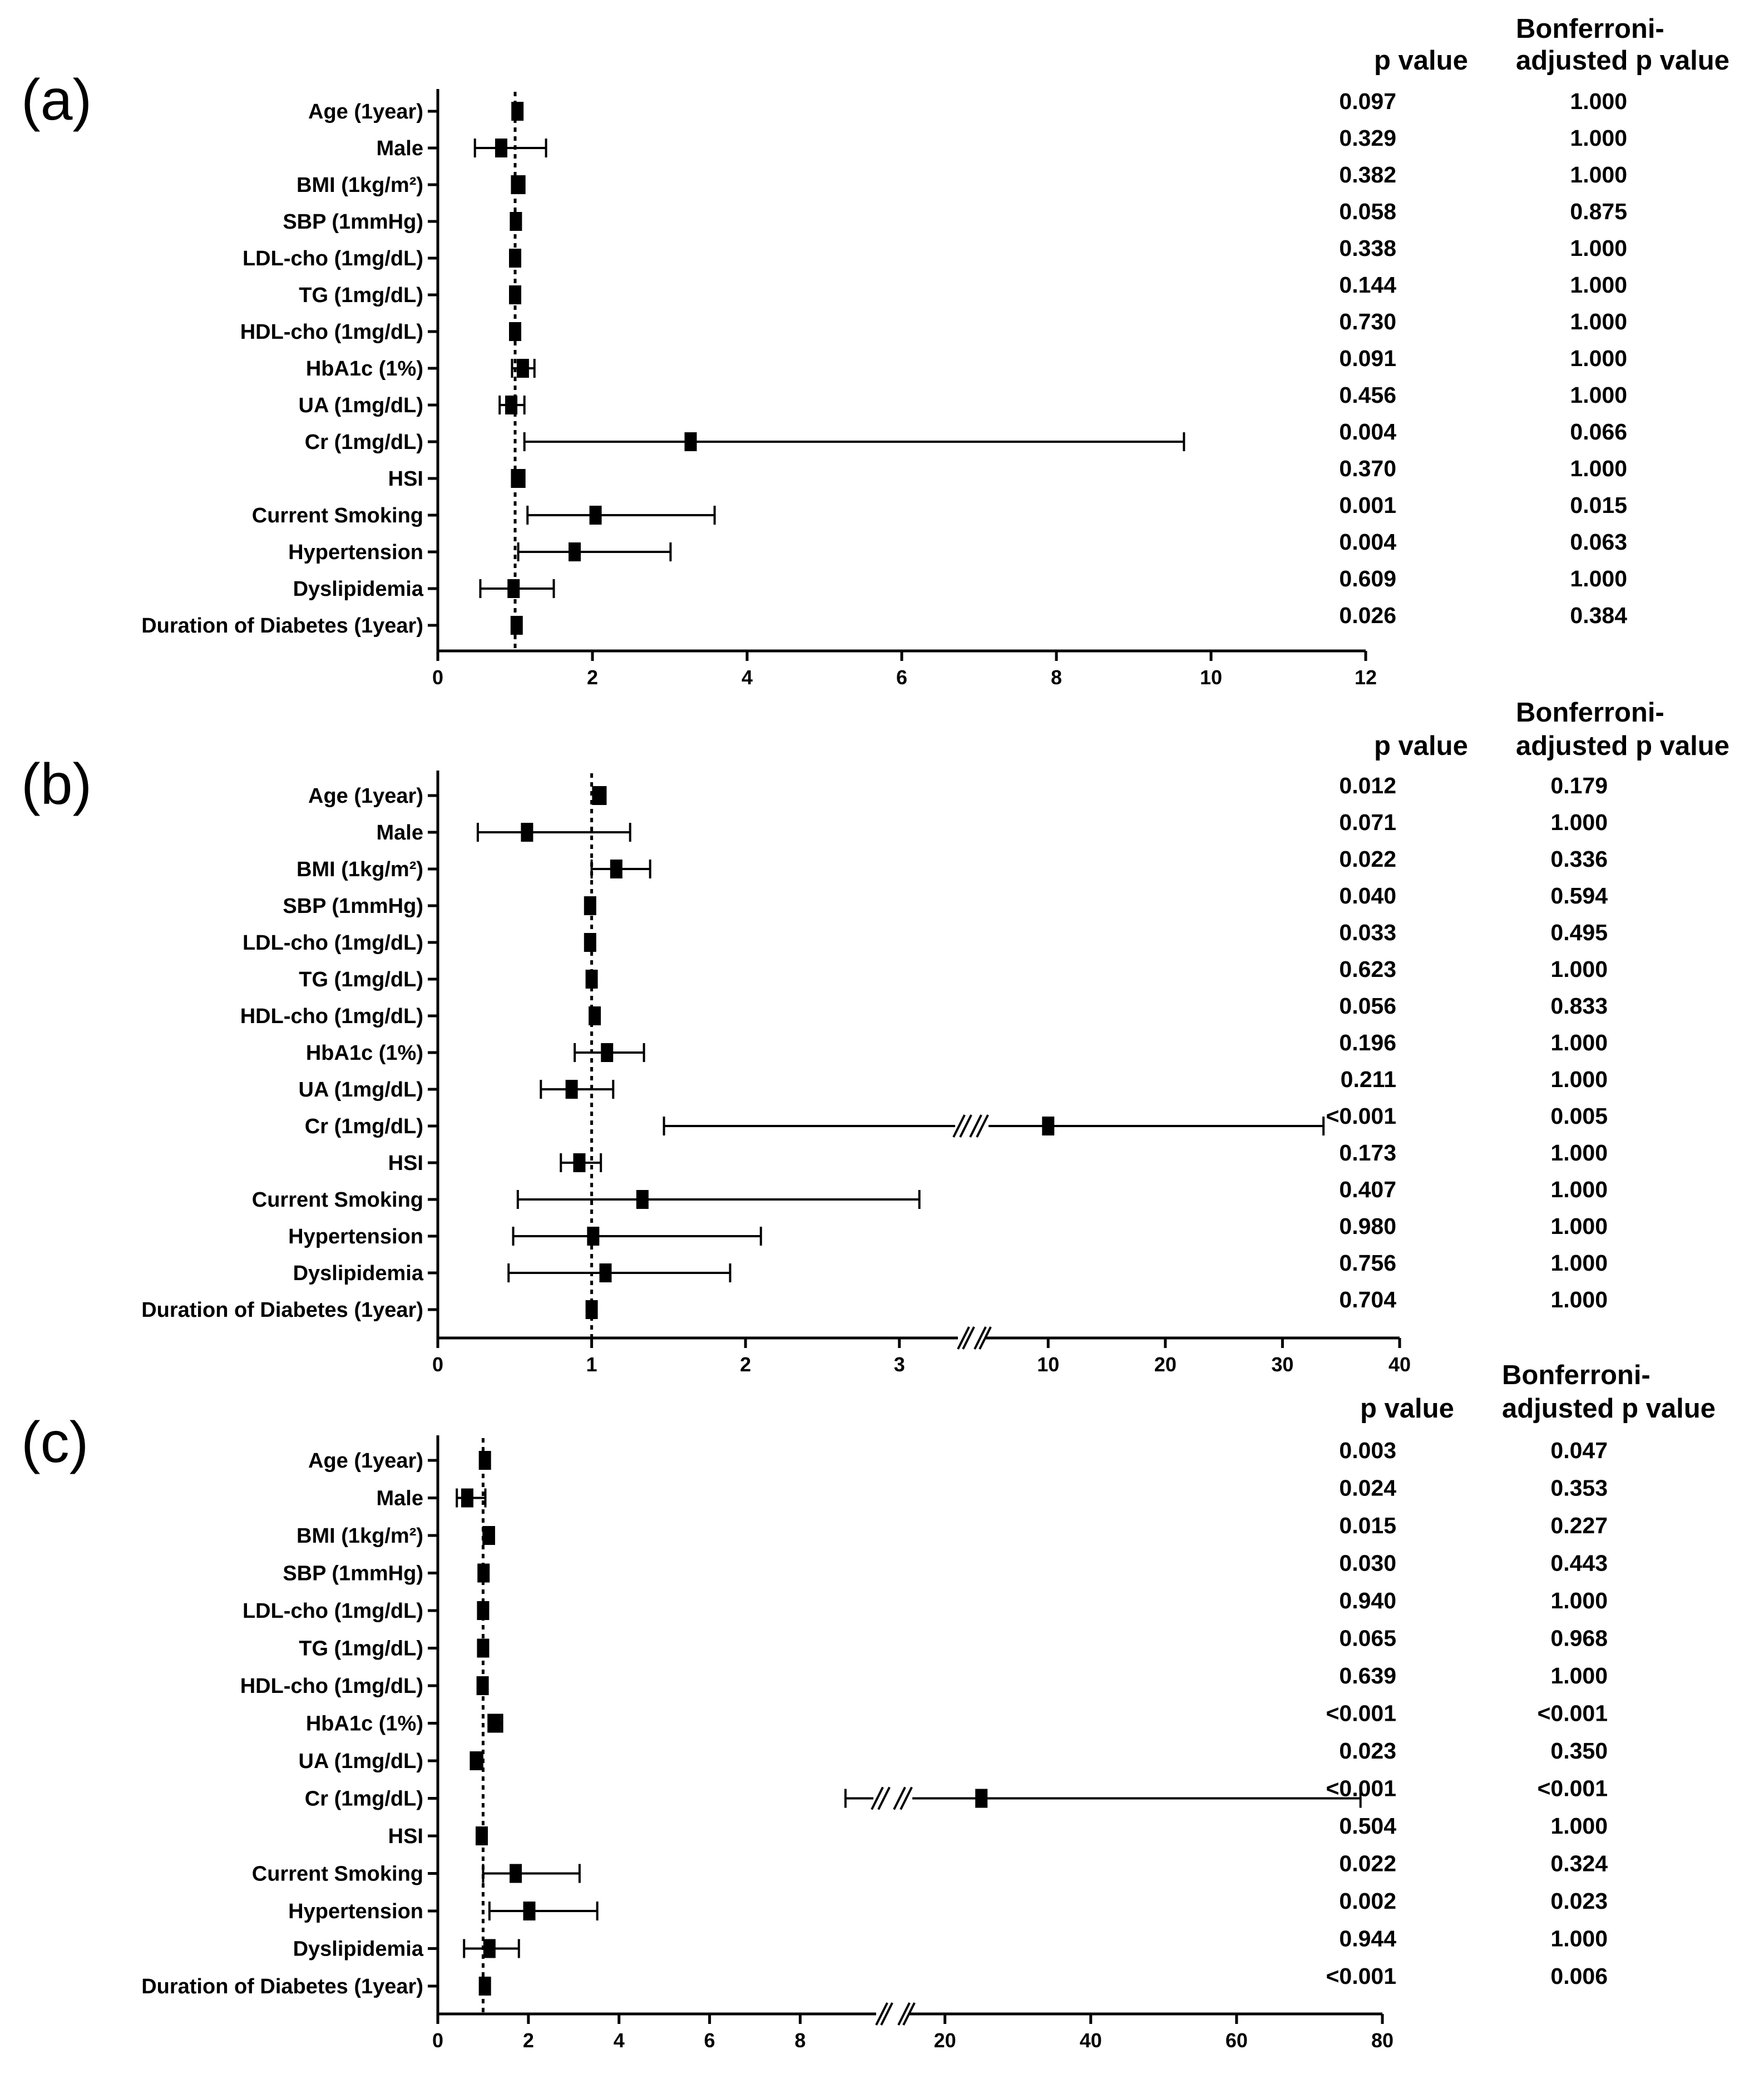 Image resolution: width=1764 pixels, height=2074 pixels. I want to click on p-value: 0.609, so click(1367, 578).